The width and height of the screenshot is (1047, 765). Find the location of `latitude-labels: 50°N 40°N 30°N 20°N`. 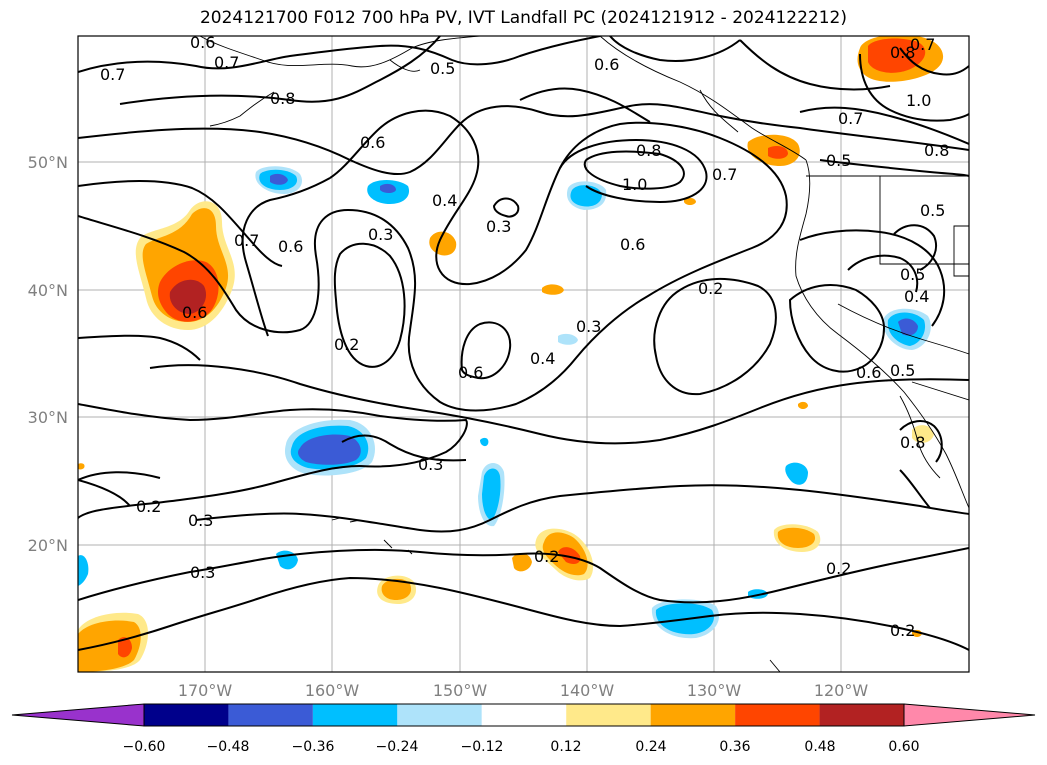

latitude-labels: 50°N 40°N 30°N 20°N is located at coordinates (48, 354).